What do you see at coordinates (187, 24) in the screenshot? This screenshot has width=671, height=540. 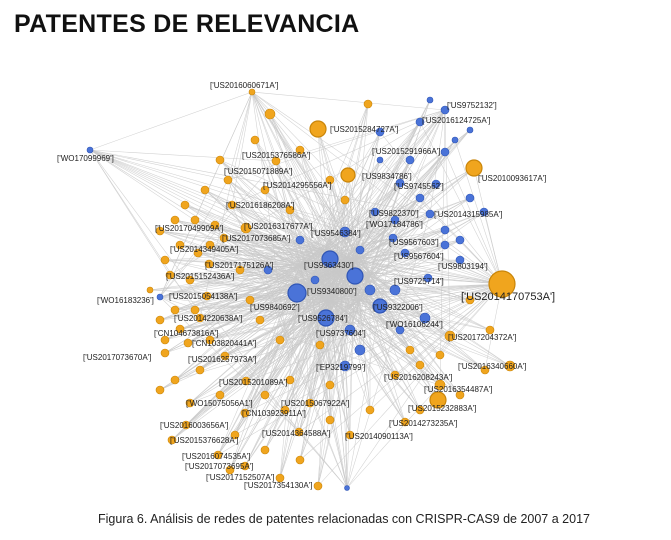 I see `page-title: PATENTES DE RELEVANCIA` at bounding box center [187, 24].